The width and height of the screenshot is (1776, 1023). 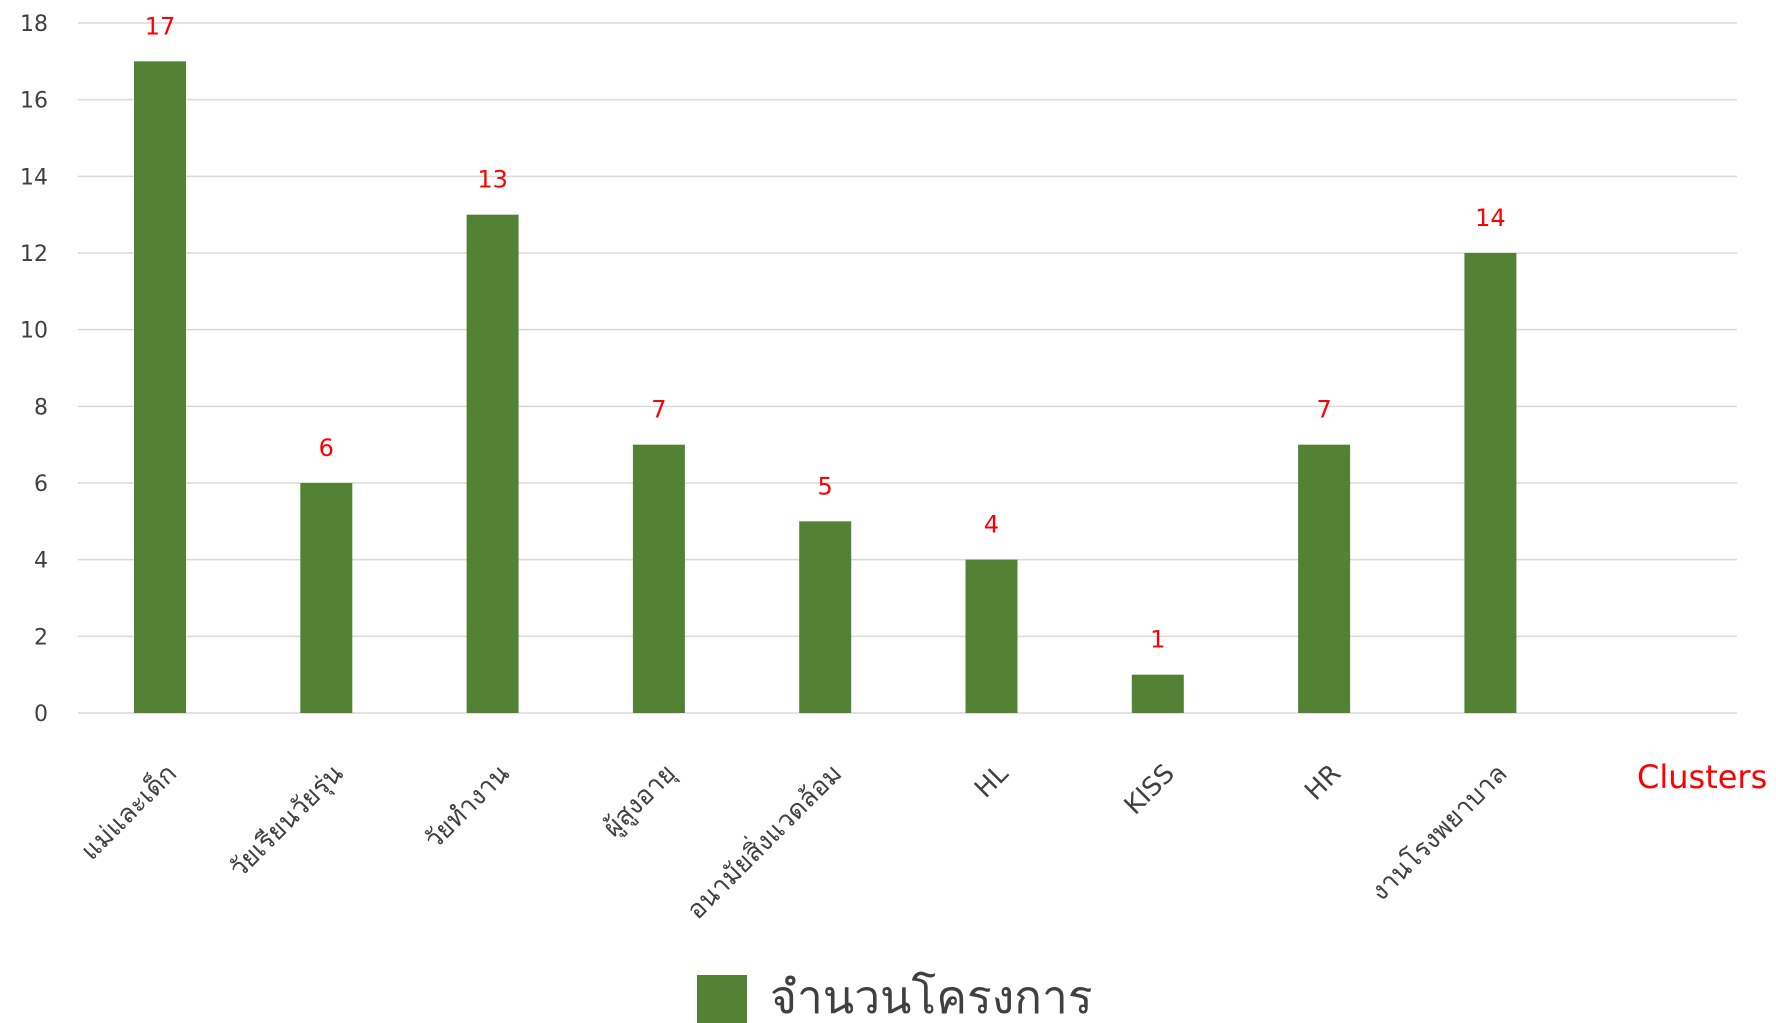 What do you see at coordinates (34, 331) in the screenshot?
I see `y-tick-label: 10` at bounding box center [34, 331].